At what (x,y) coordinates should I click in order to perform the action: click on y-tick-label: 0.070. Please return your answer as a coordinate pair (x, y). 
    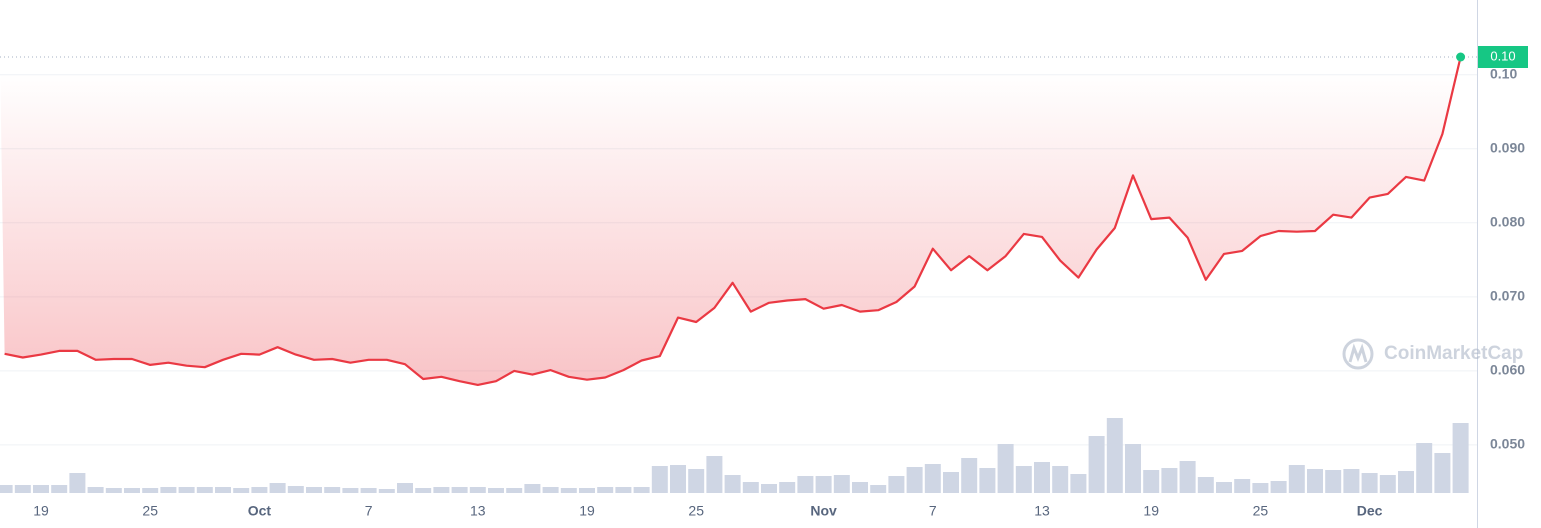
    Looking at the image, I should click on (1507, 296).